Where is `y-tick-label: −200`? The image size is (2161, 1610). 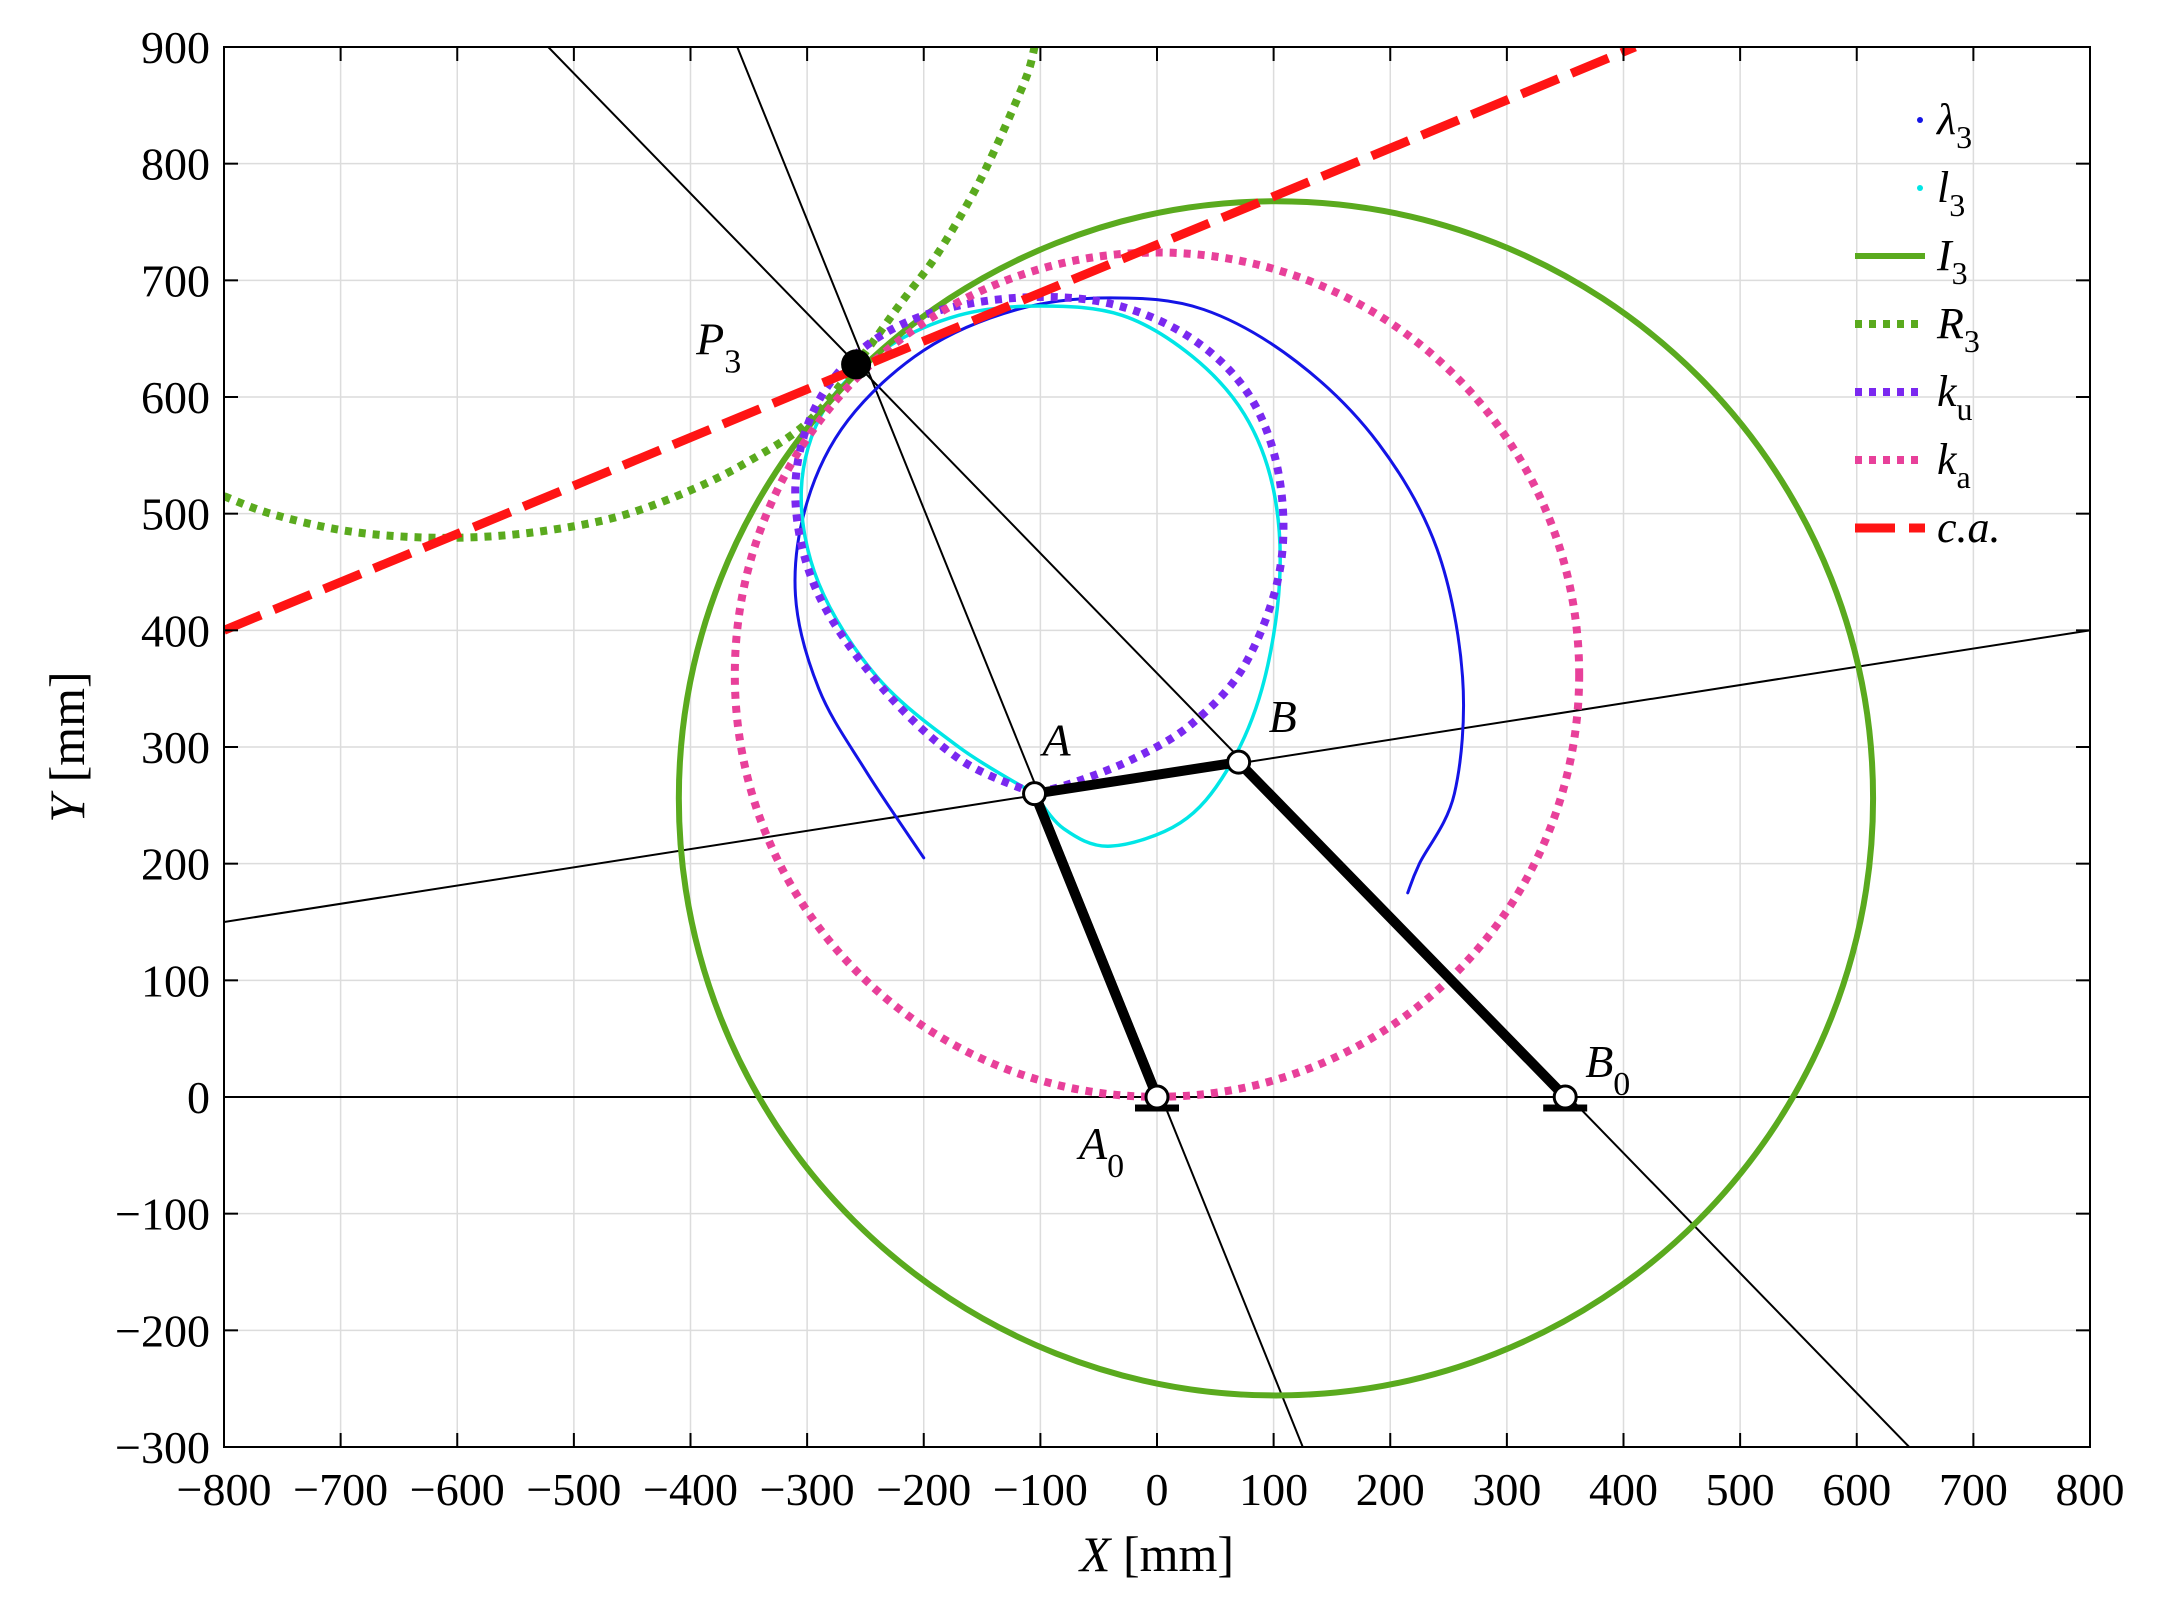 y-tick-label: −200 is located at coordinates (162, 1330).